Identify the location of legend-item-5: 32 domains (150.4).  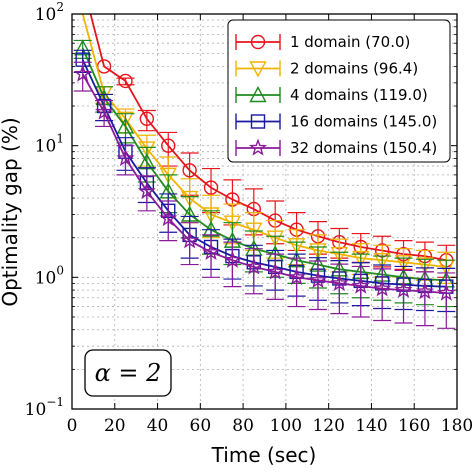
(336, 147).